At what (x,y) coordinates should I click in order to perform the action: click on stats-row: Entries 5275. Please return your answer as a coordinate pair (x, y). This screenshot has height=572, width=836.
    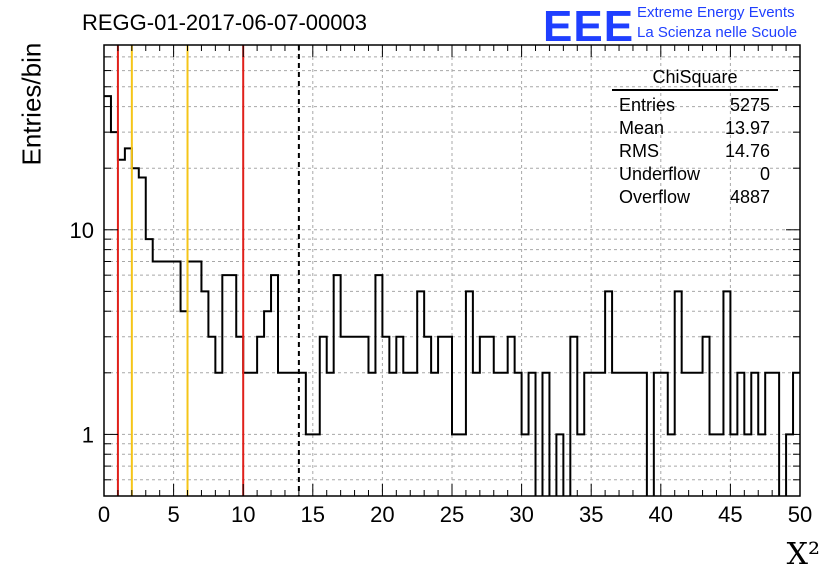
    Looking at the image, I should click on (695, 105).